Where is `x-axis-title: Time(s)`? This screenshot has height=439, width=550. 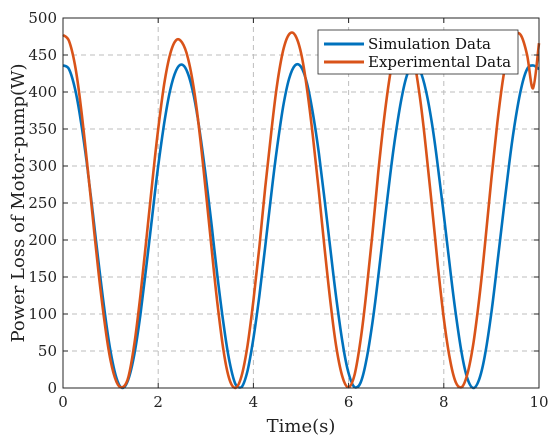
x-axis-title: Time(s) is located at coordinates (301, 426).